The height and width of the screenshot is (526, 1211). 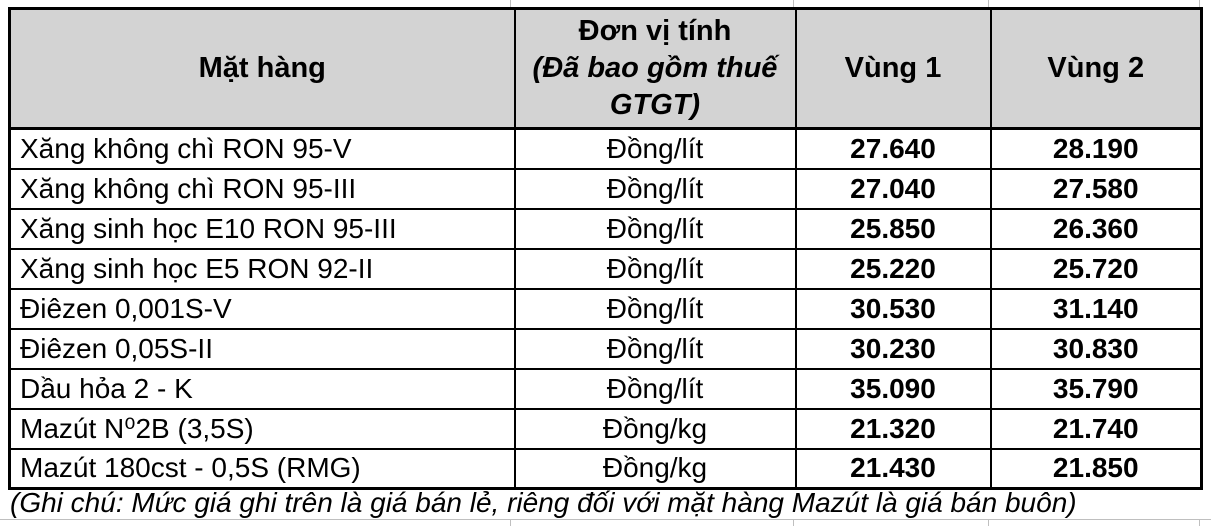 What do you see at coordinates (1096, 268) in the screenshot?
I see `region2-price-cell: 25.720` at bounding box center [1096, 268].